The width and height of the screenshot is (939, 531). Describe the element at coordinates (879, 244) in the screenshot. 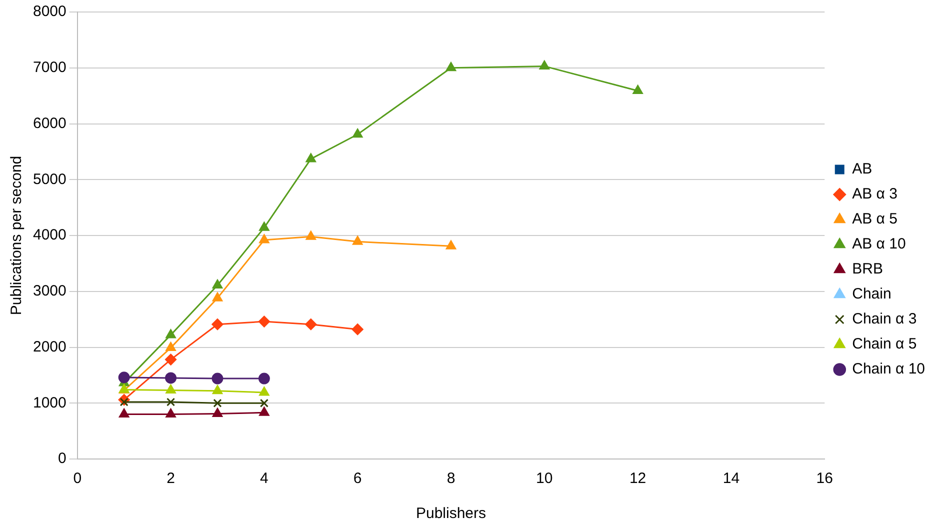

I see `legend-label: AB α 10` at that location.